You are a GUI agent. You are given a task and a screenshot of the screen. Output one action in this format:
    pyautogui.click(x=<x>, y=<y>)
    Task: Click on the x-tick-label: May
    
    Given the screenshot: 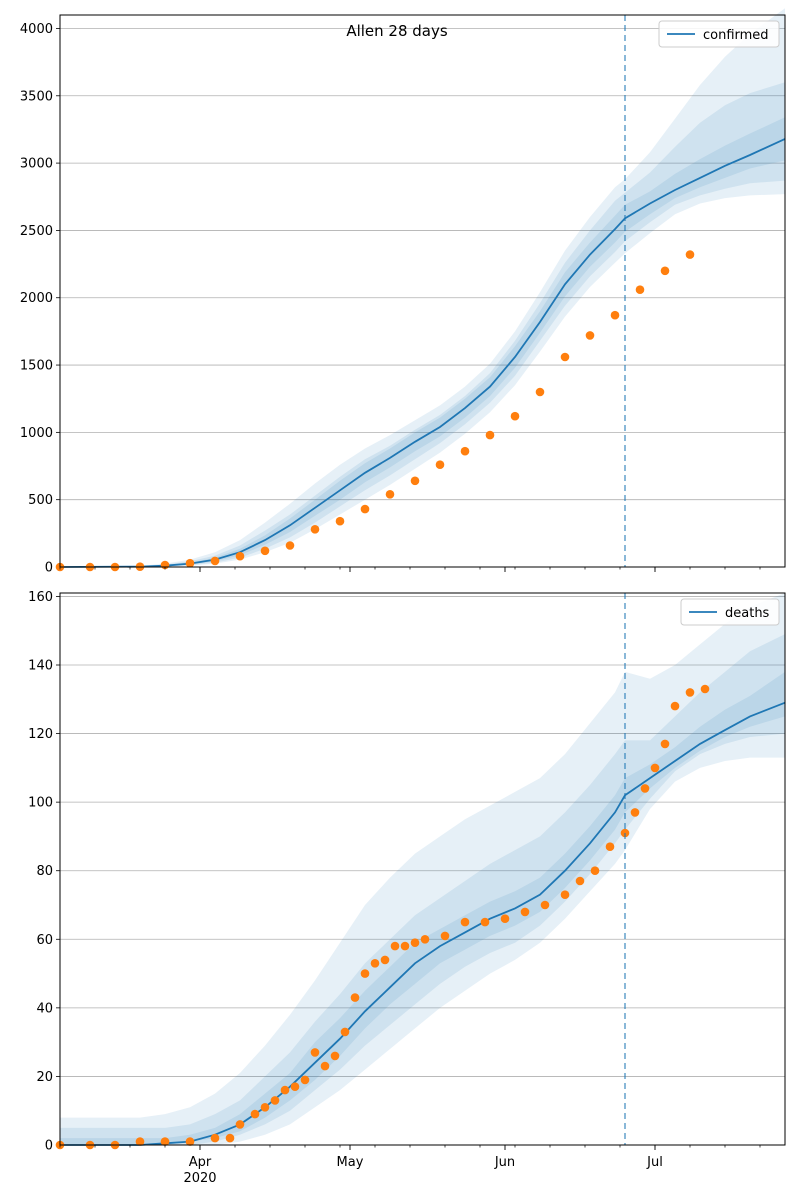 What is the action you would take?
    pyautogui.click(x=350, y=1162)
    